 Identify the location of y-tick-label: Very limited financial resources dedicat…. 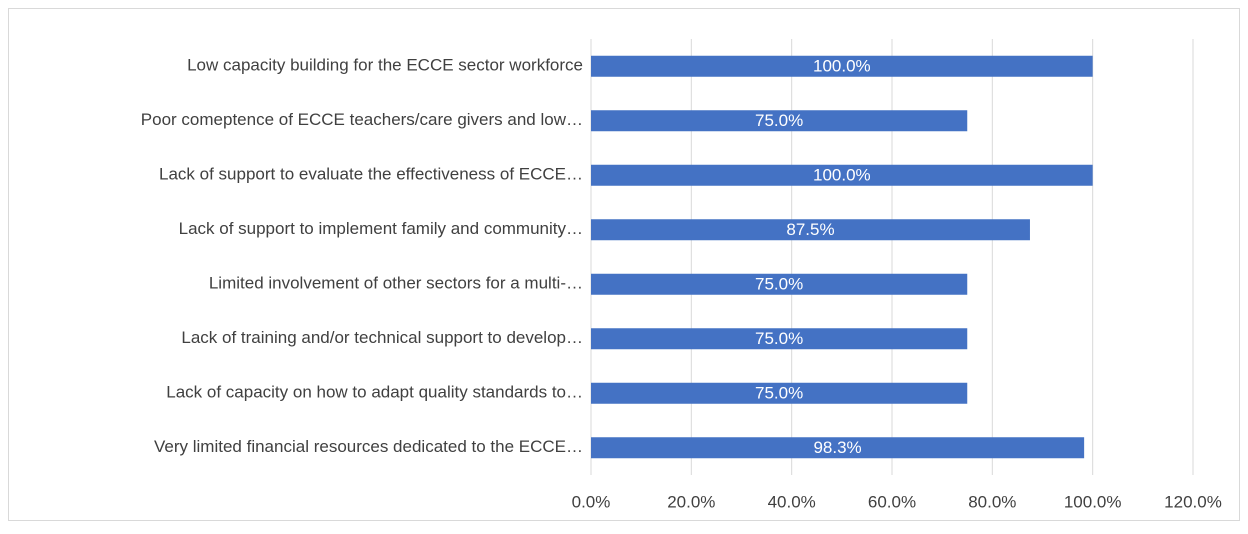
(368, 446).